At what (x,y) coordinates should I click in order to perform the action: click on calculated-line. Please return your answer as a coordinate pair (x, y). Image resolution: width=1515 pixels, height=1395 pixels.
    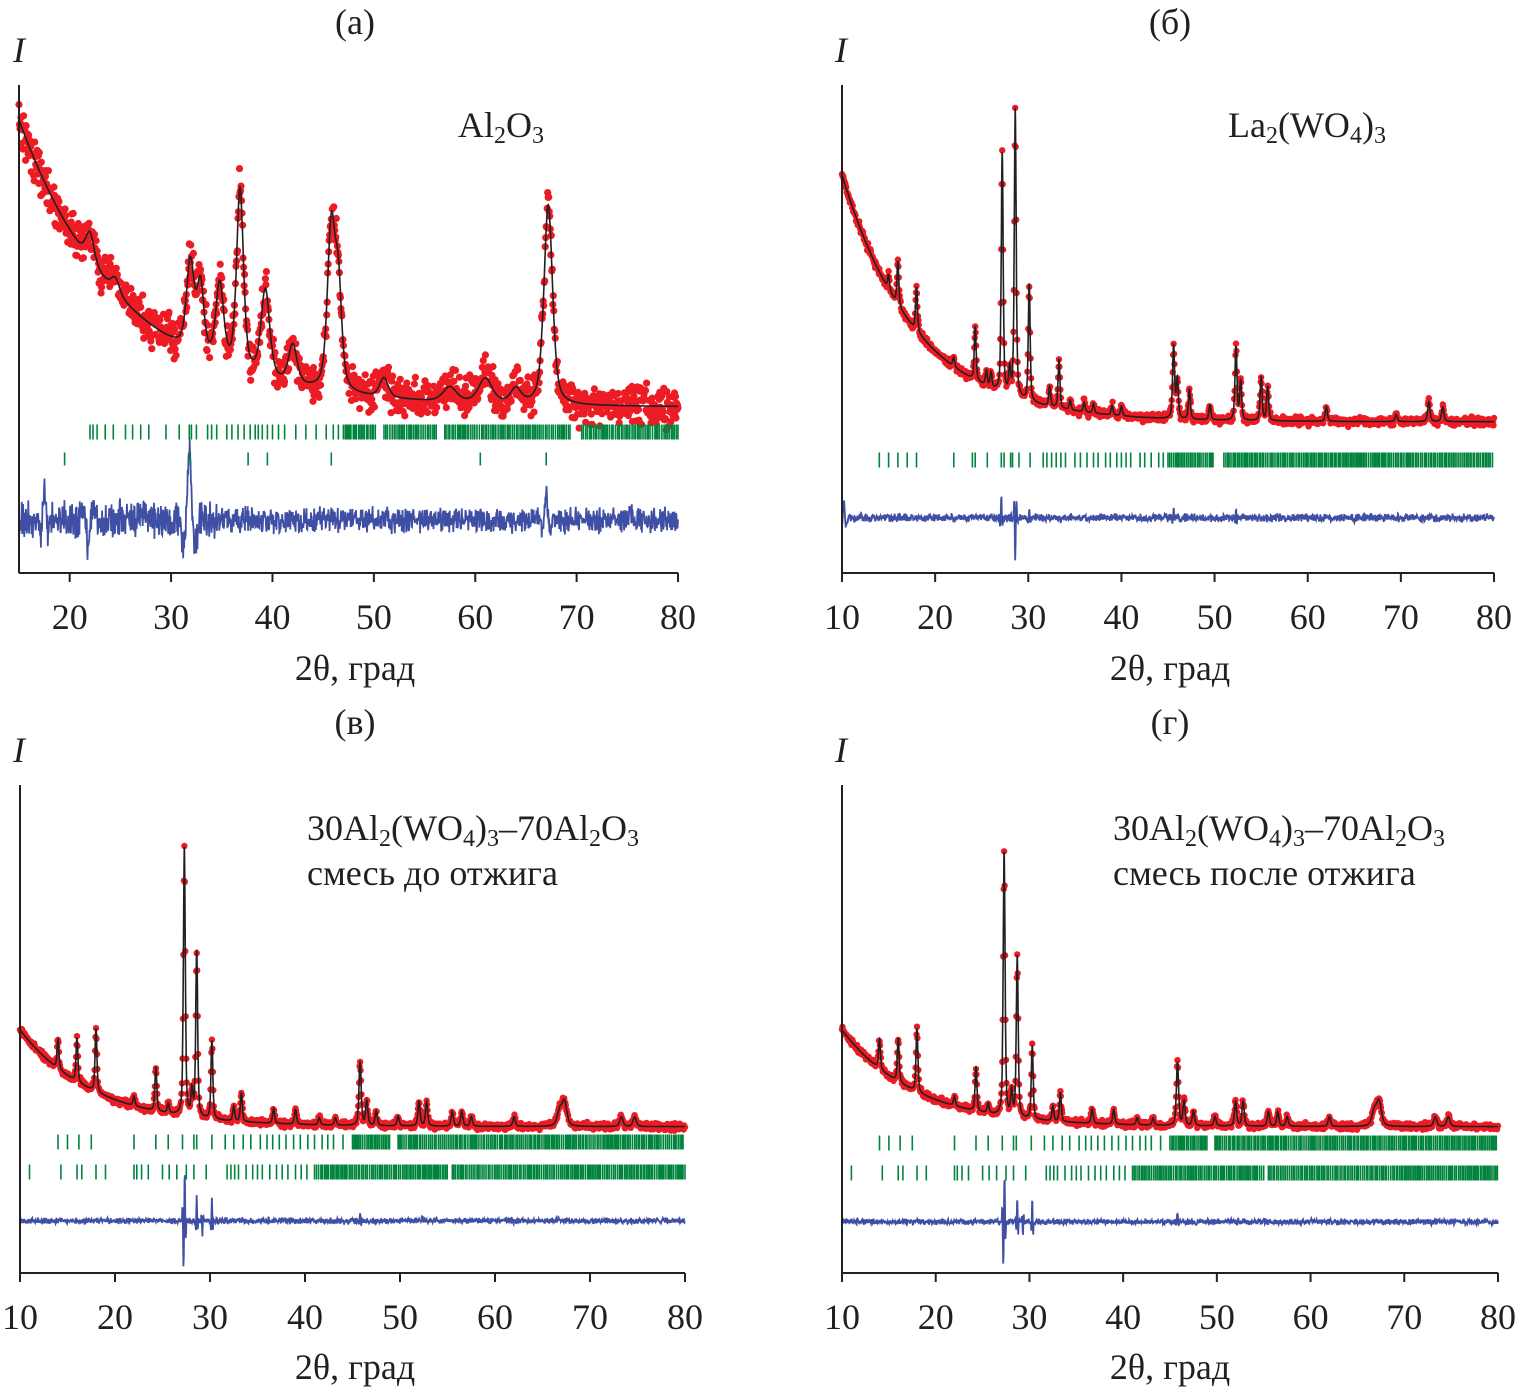
    Looking at the image, I should click on (1167, 265).